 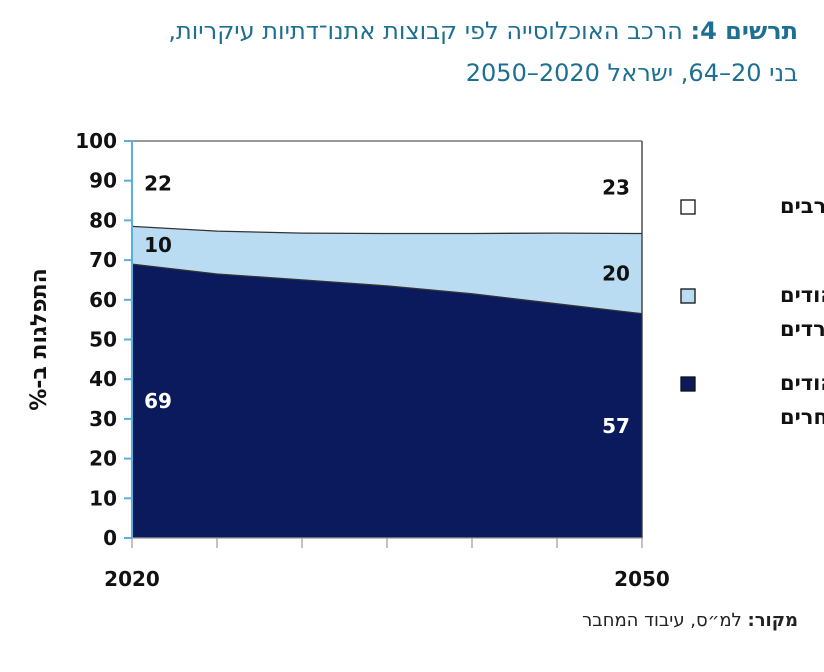 I want to click on y-tick-label: 90, so click(x=103, y=181).